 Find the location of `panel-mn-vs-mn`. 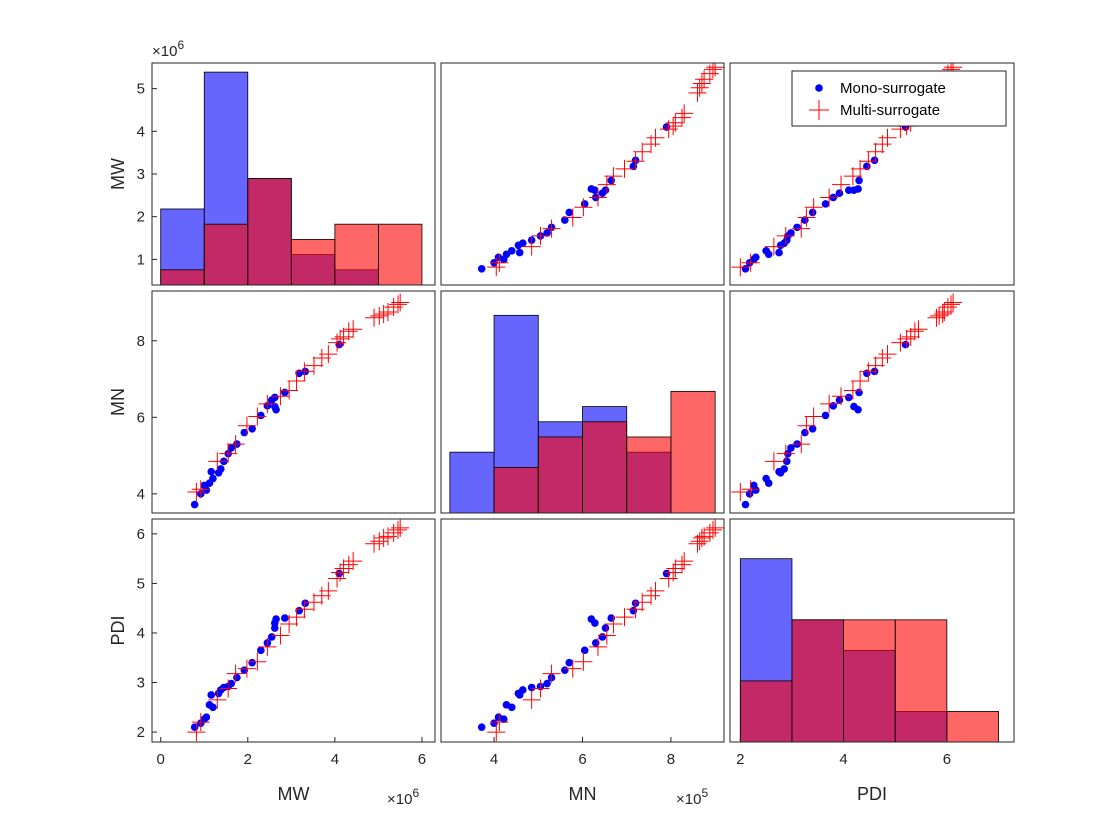

panel-mn-vs-mn is located at coordinates (582, 402).